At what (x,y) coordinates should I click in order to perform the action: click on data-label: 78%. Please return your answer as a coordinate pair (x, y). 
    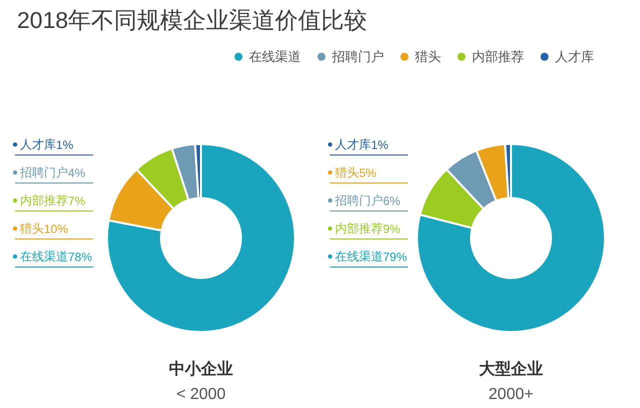
    Looking at the image, I should click on (80, 257).